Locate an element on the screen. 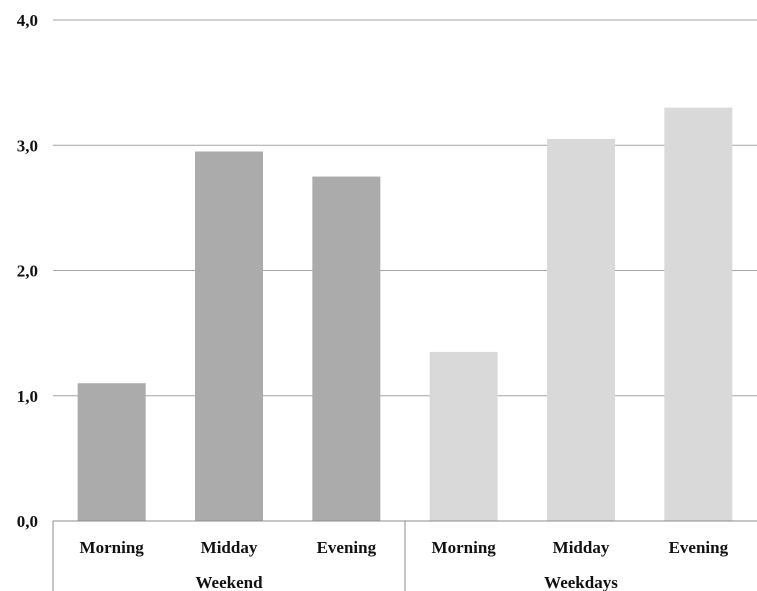 This screenshot has width=757, height=591. bar-weekend-morning is located at coordinates (111, 452).